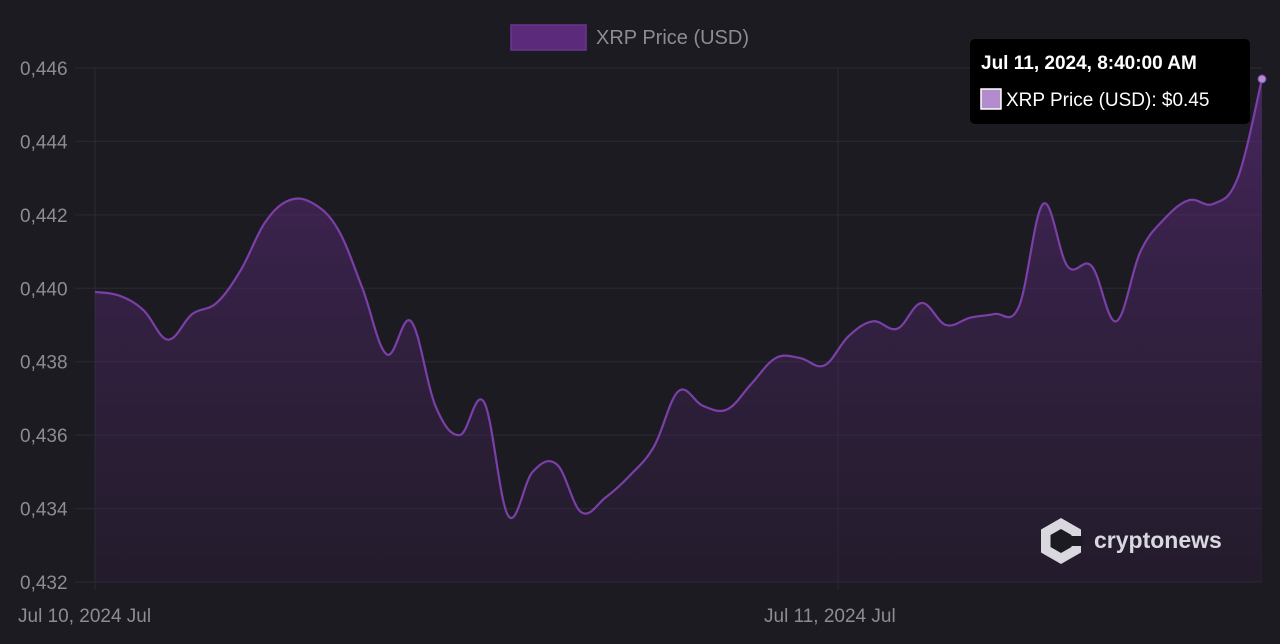 The image size is (1280, 644). What do you see at coordinates (44, 510) in the screenshot?
I see `y-tick-label: 0,434` at bounding box center [44, 510].